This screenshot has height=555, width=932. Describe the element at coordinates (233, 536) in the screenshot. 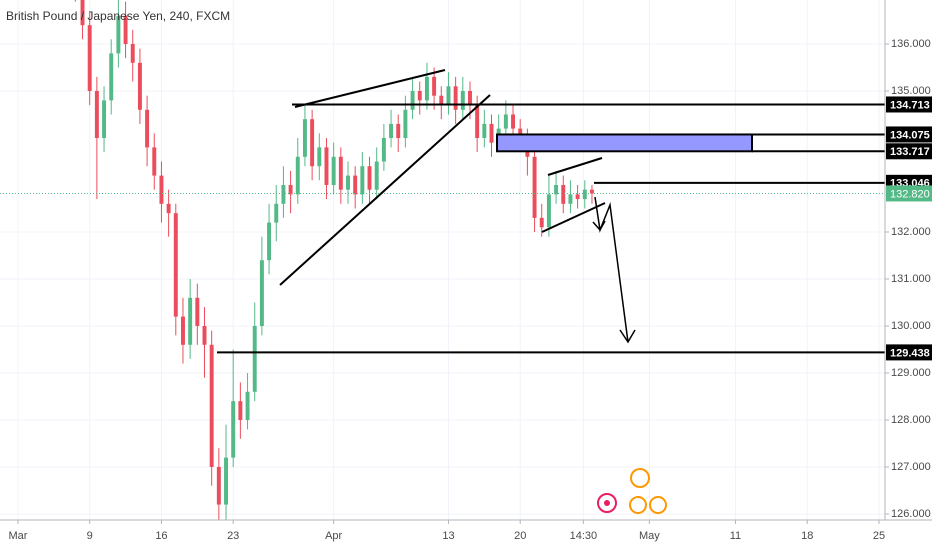

I see `x-tick-label: 23` at that location.